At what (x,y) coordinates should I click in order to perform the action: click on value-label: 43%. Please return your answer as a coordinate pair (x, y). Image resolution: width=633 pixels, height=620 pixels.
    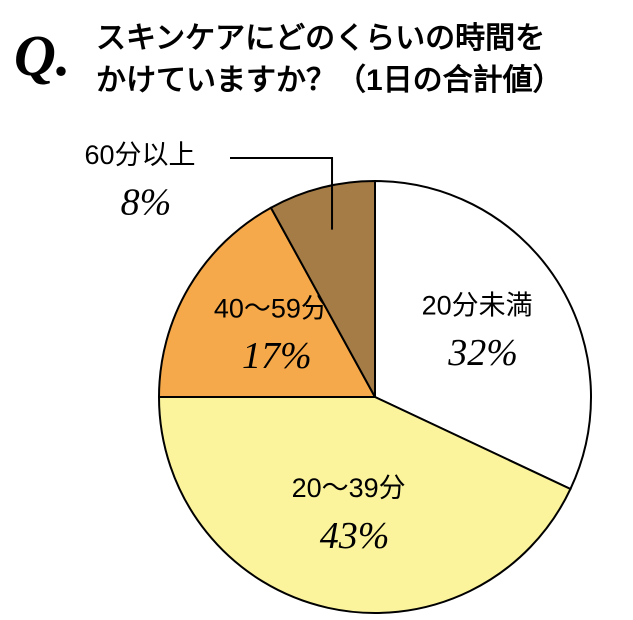
    Looking at the image, I should click on (355, 536).